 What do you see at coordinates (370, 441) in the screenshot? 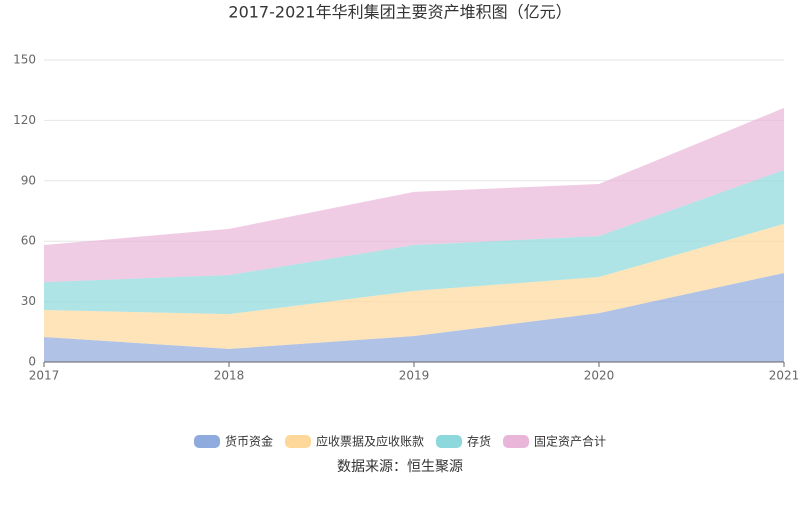
I see `legend-label: 应收票据及应收账款` at bounding box center [370, 441].